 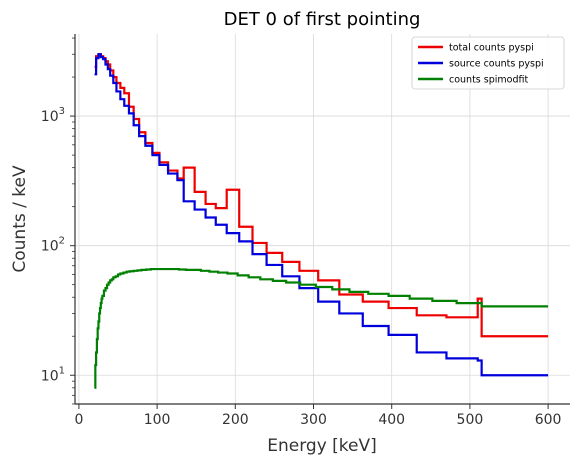 I want to click on legend-label-0: total counts pyspi, so click(x=491, y=48).